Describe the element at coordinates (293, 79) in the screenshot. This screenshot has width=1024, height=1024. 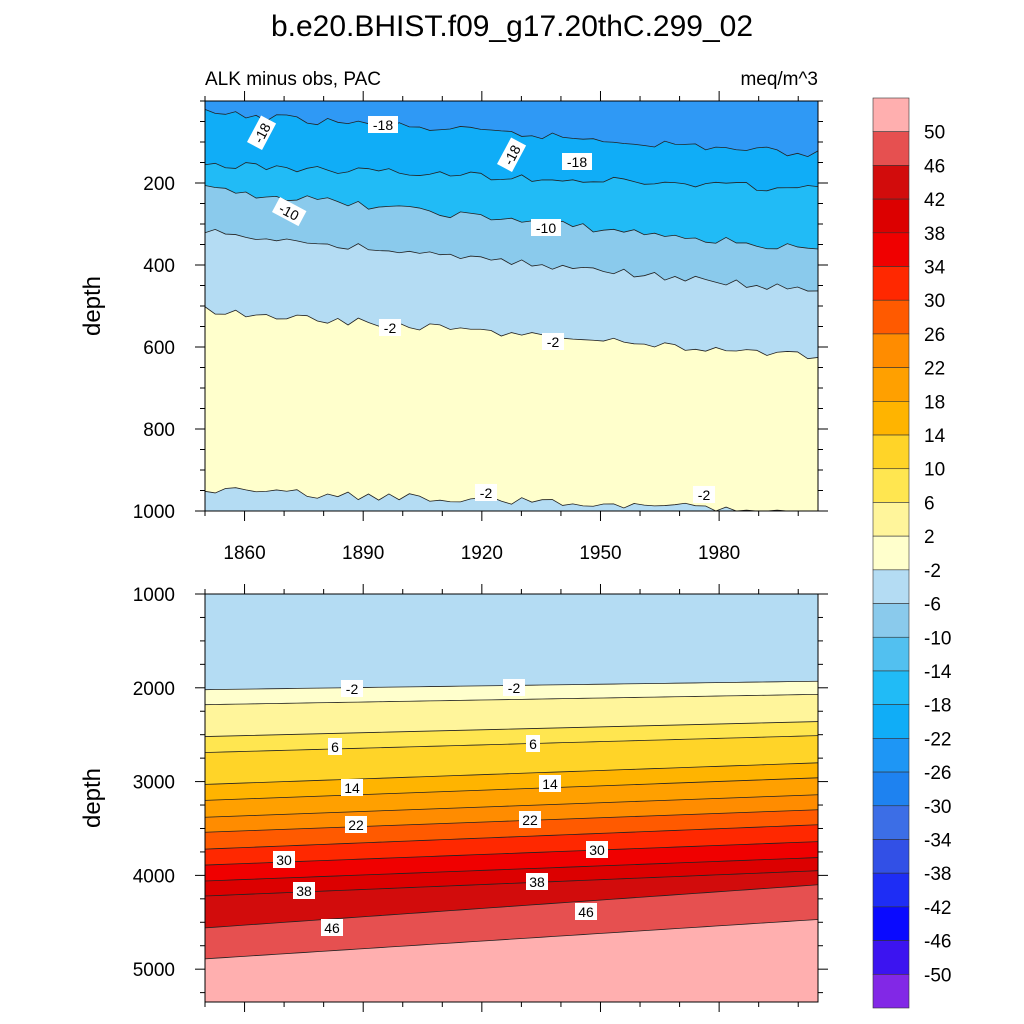
I see `subtitle-left: ALK minus obs, PAC` at that location.